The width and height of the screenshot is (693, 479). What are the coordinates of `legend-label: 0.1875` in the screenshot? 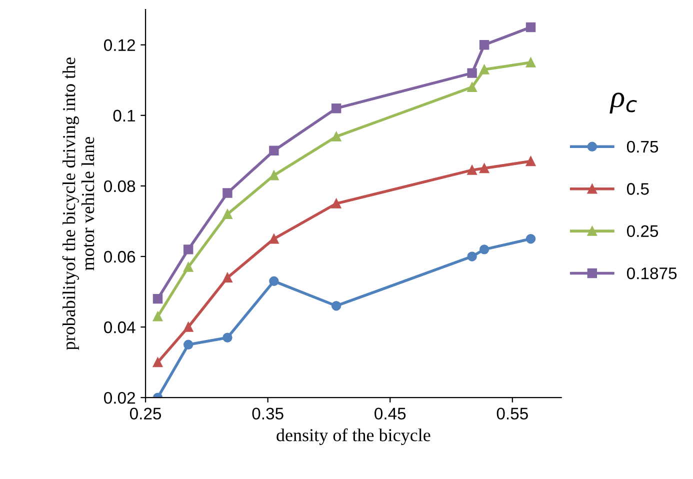 It's located at (651, 273).